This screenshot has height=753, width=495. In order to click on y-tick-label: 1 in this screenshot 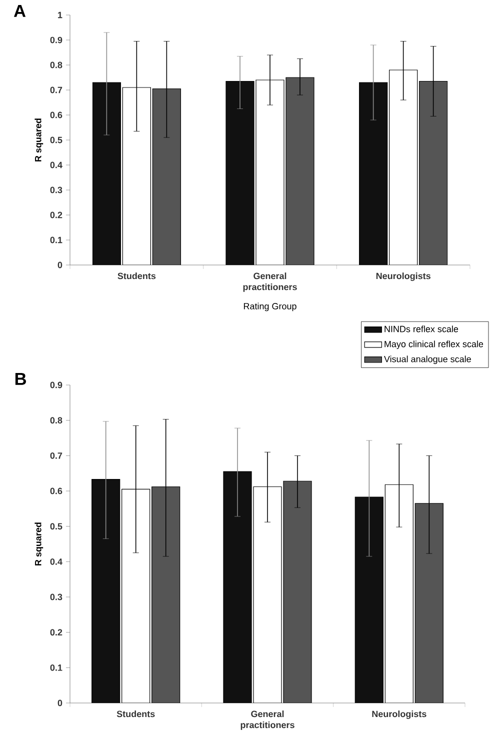, I will do `click(60, 15)`.